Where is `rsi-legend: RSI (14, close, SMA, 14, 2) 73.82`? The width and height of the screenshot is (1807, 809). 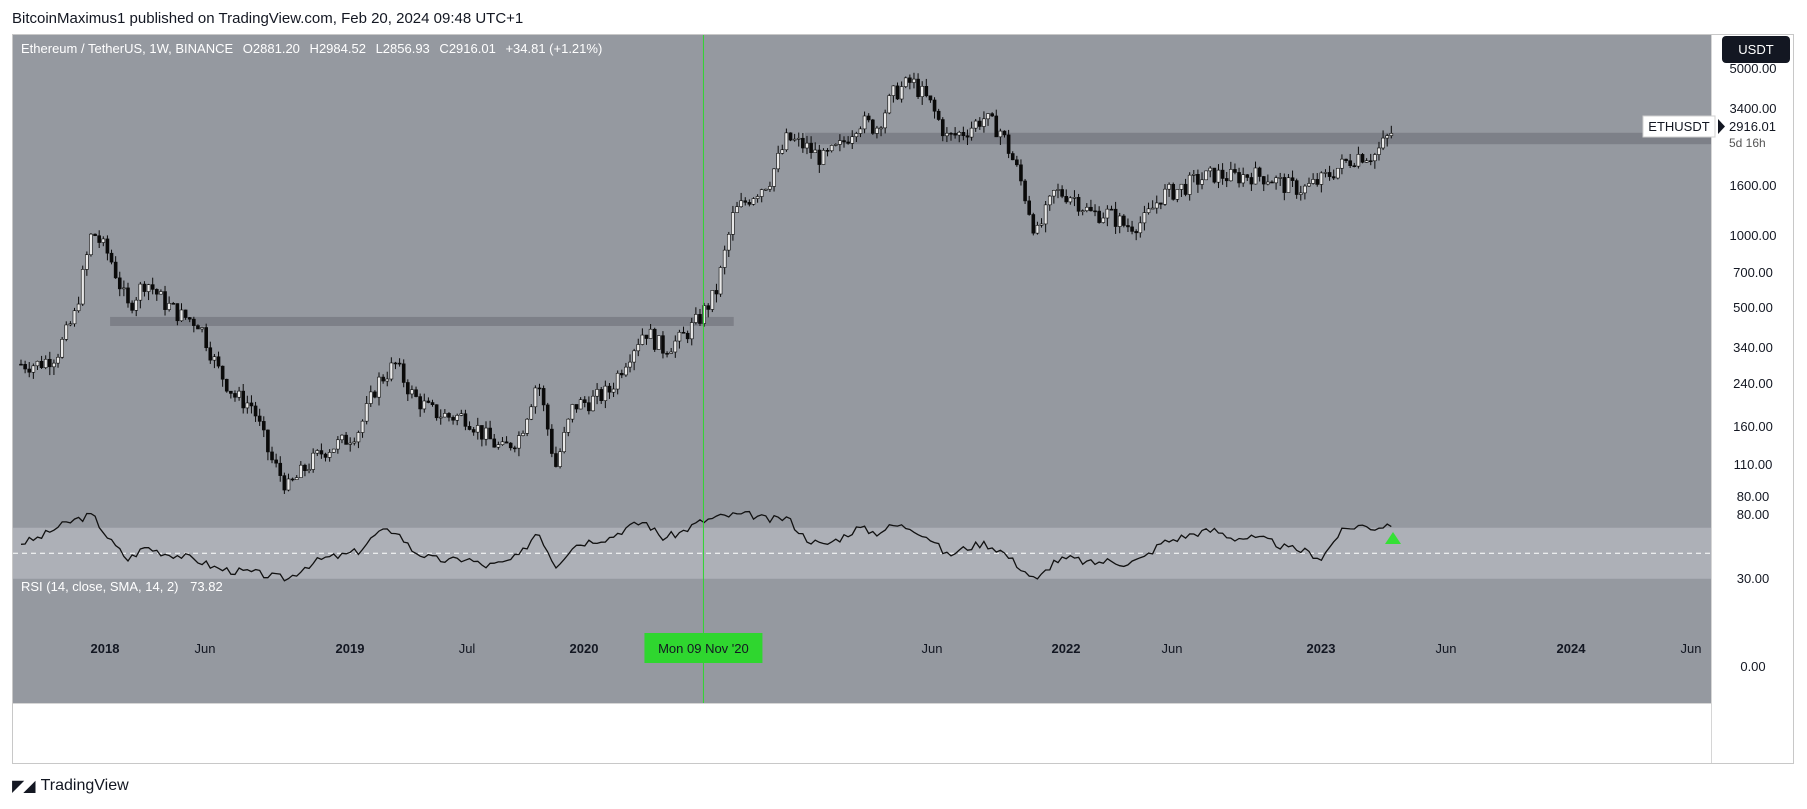 rsi-legend: RSI (14, close, SMA, 14, 2) 73.82 is located at coordinates (122, 586).